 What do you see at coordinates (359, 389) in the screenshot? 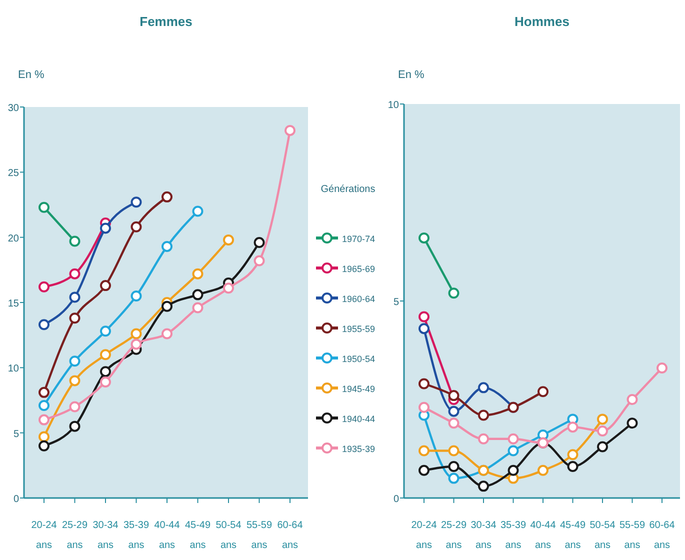
I see `legend-label: 1945-49` at bounding box center [359, 389].